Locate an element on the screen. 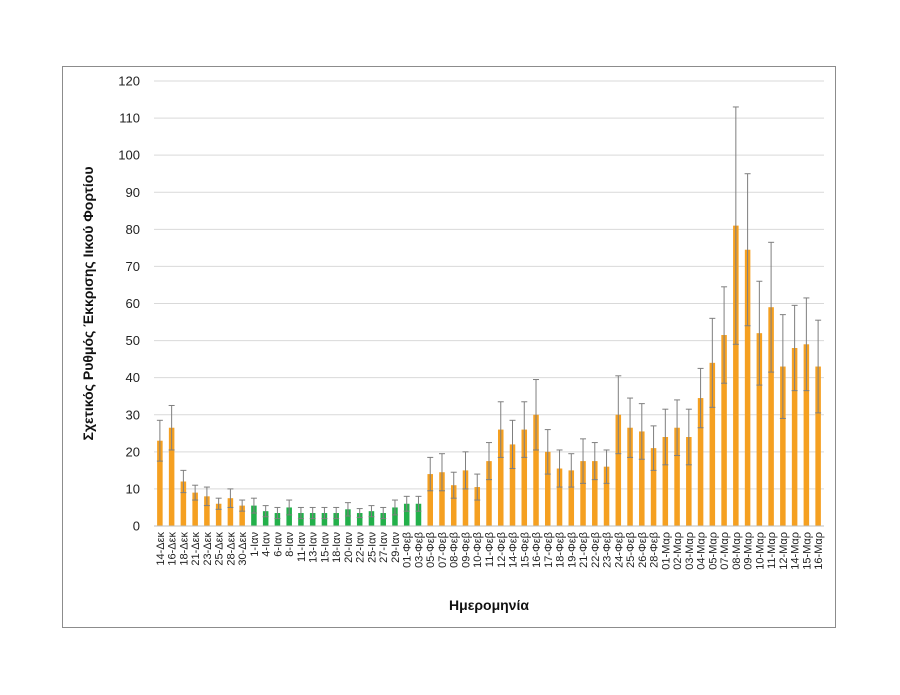 The height and width of the screenshot is (695, 900). x-tick-label: 17-Φεβ is located at coordinates (549, 550).